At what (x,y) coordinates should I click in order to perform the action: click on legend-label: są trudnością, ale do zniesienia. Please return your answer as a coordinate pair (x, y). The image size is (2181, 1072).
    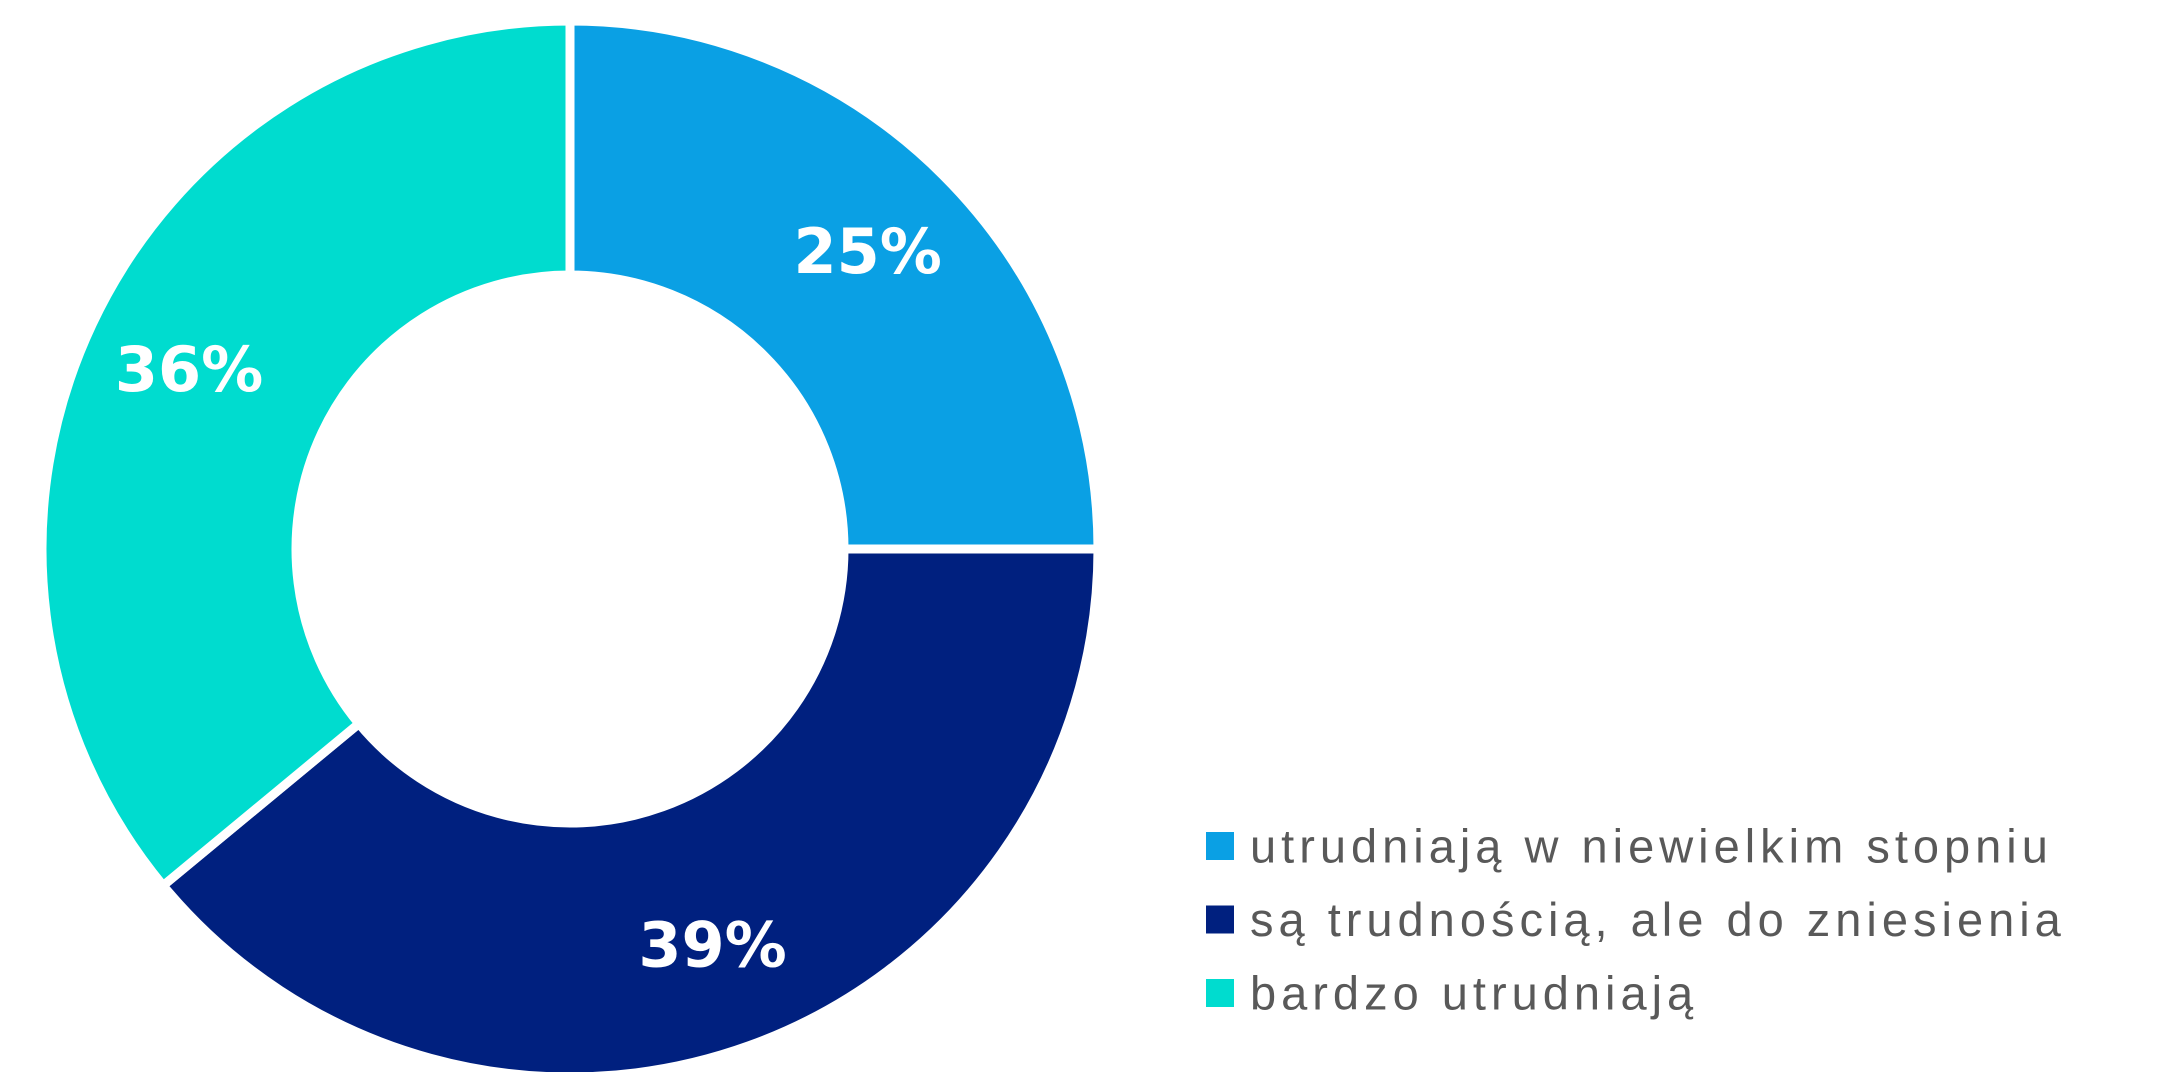
    Looking at the image, I should click on (1658, 919).